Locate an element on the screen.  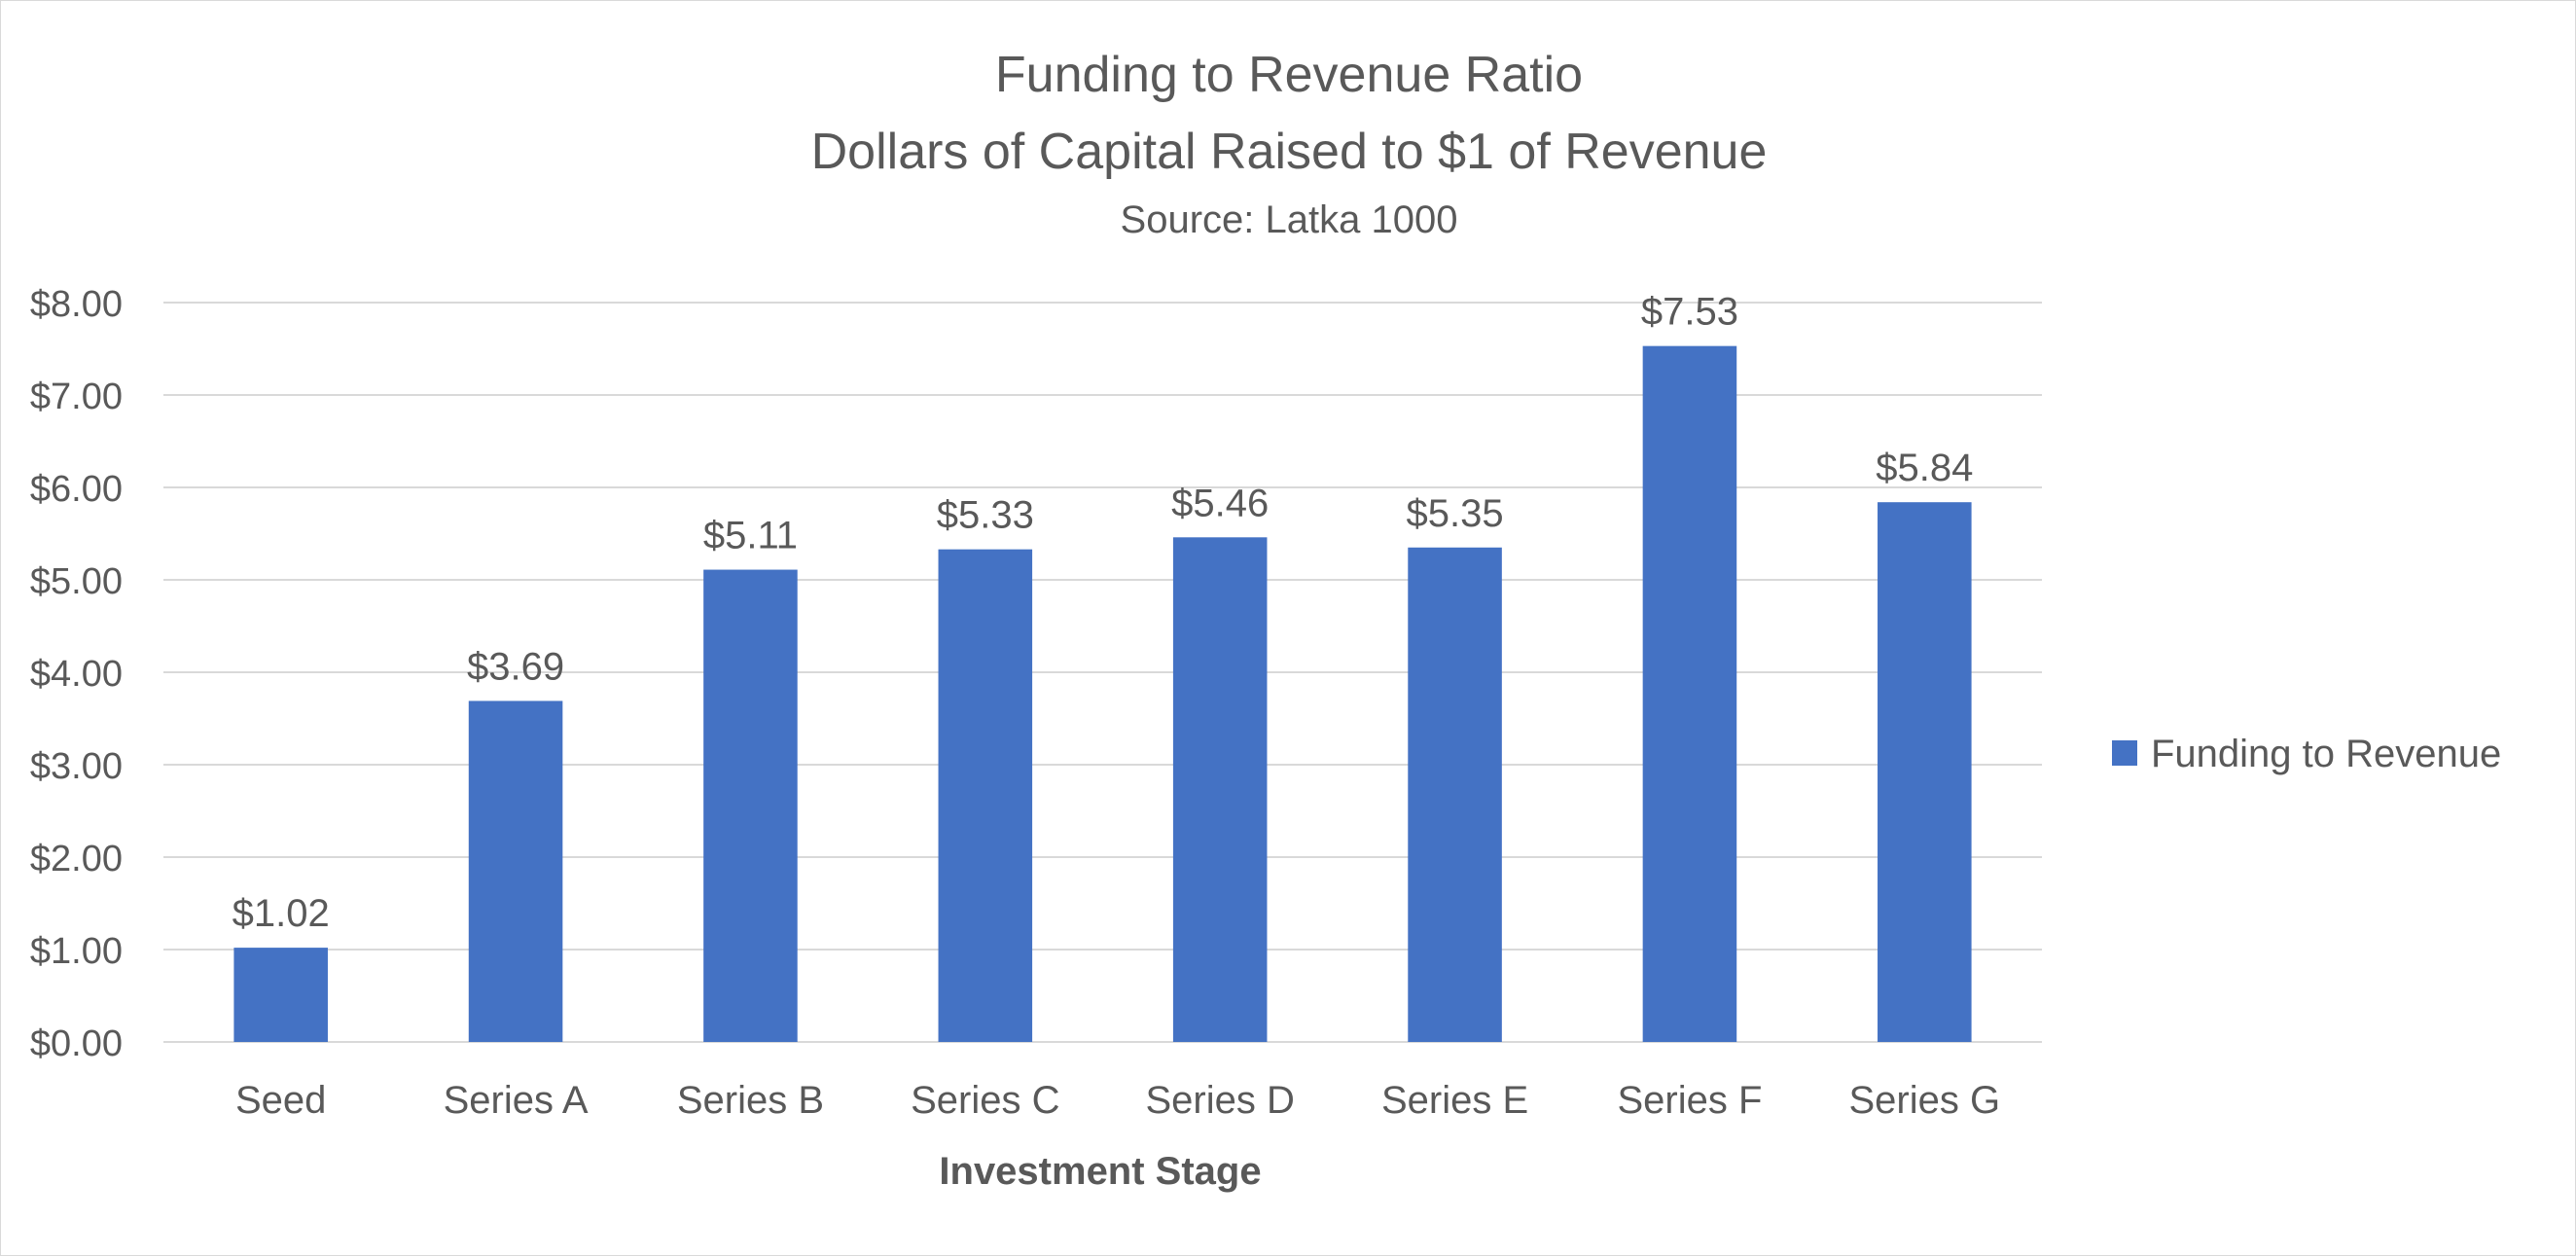
x-tick-label: Series G is located at coordinates (1925, 1100).